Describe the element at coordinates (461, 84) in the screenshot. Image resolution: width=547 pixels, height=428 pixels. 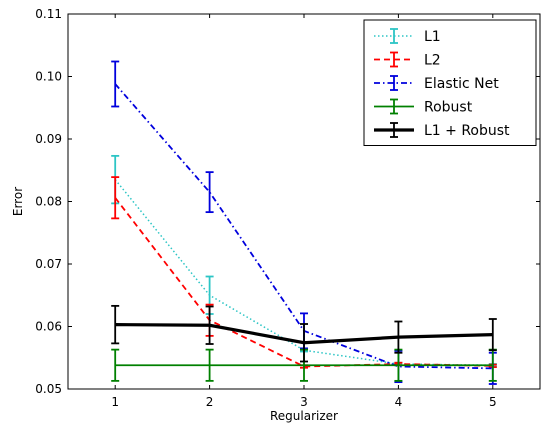
I see `legend-label: Elastic Net` at that location.